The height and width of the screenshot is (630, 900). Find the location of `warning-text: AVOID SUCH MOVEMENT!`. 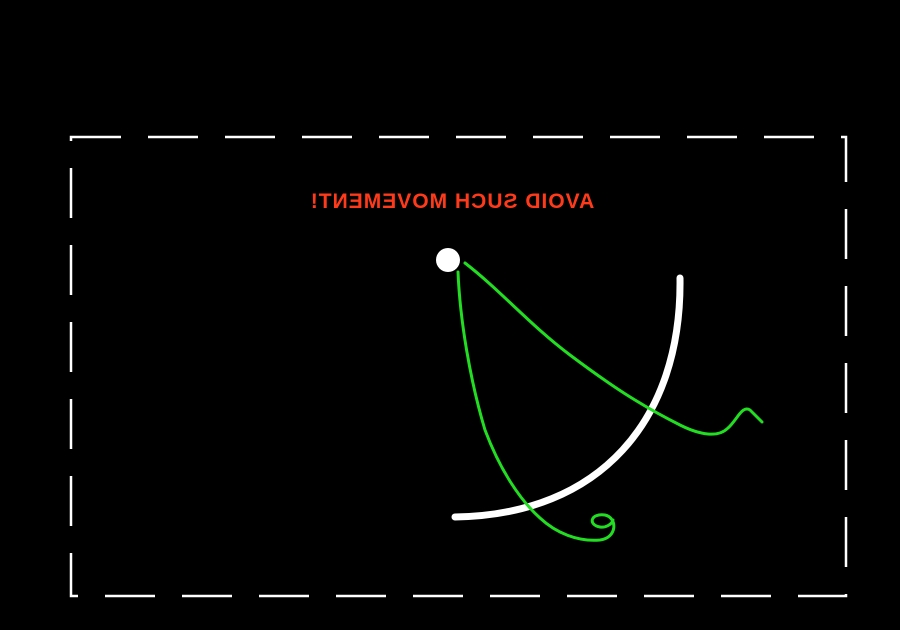

warning-text: AVOID SUCH MOVEMENT! is located at coordinates (452, 201).